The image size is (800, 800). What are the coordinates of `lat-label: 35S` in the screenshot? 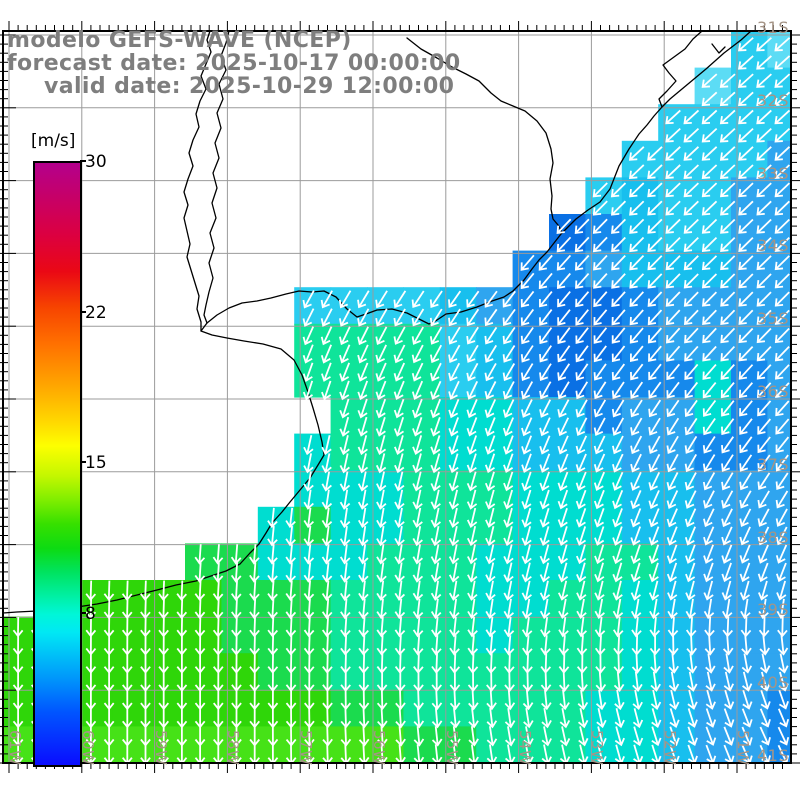 It's located at (772, 319).